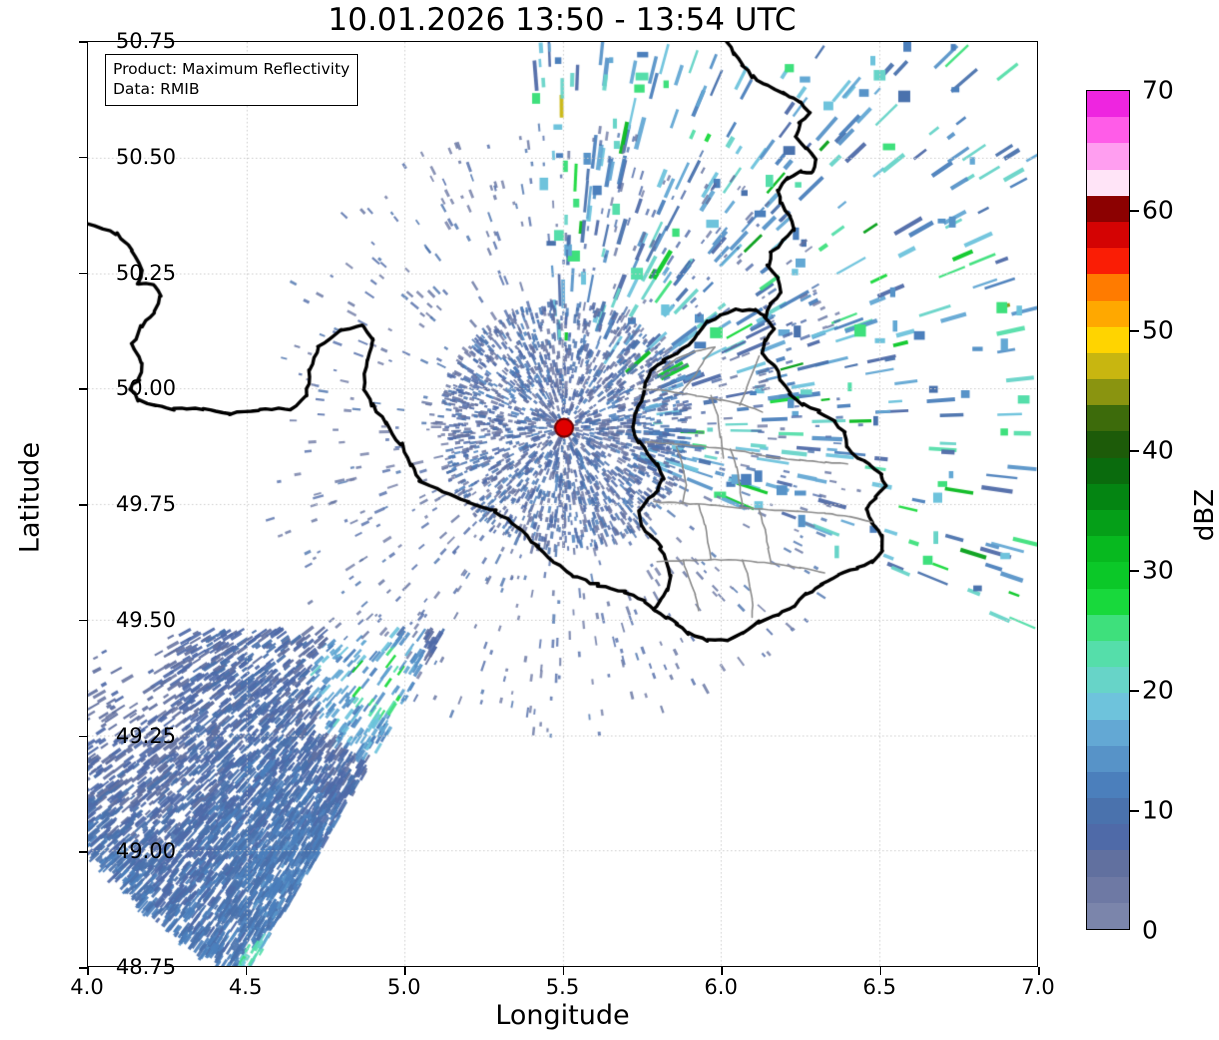  I want to click on colorbar-tick-0: 0, so click(1150, 930).